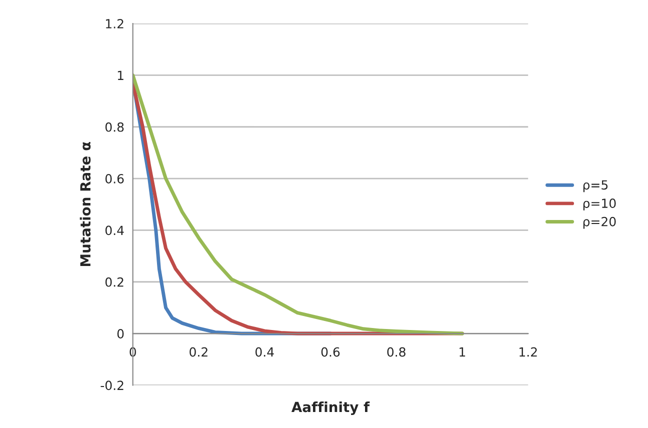  Describe the element at coordinates (199, 352) in the screenshot. I see `x-tick-label: 0.2` at that location.